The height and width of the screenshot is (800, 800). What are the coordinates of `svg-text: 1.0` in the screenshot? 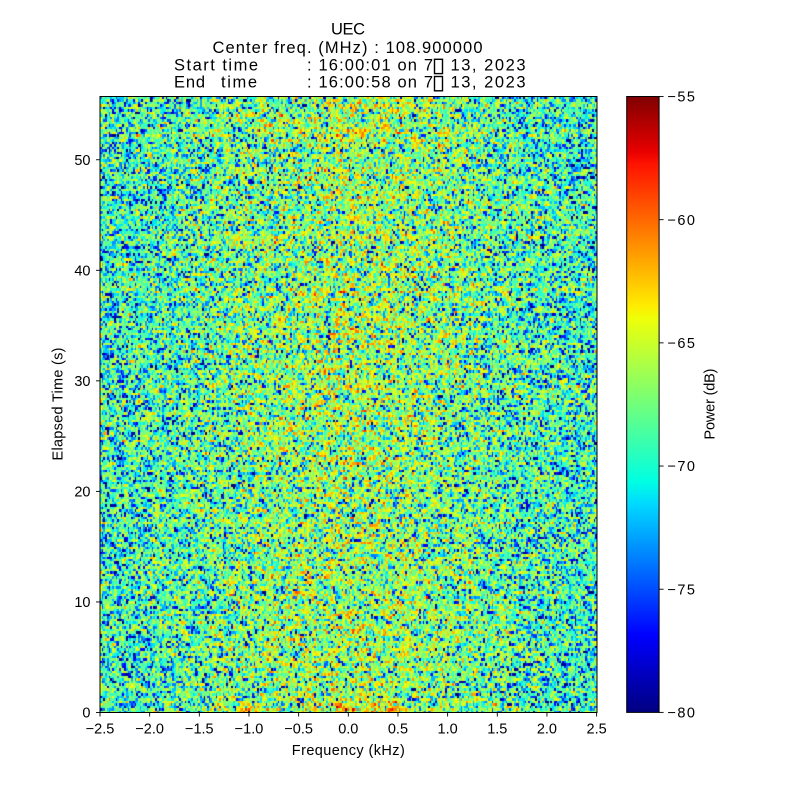 It's located at (448, 730).